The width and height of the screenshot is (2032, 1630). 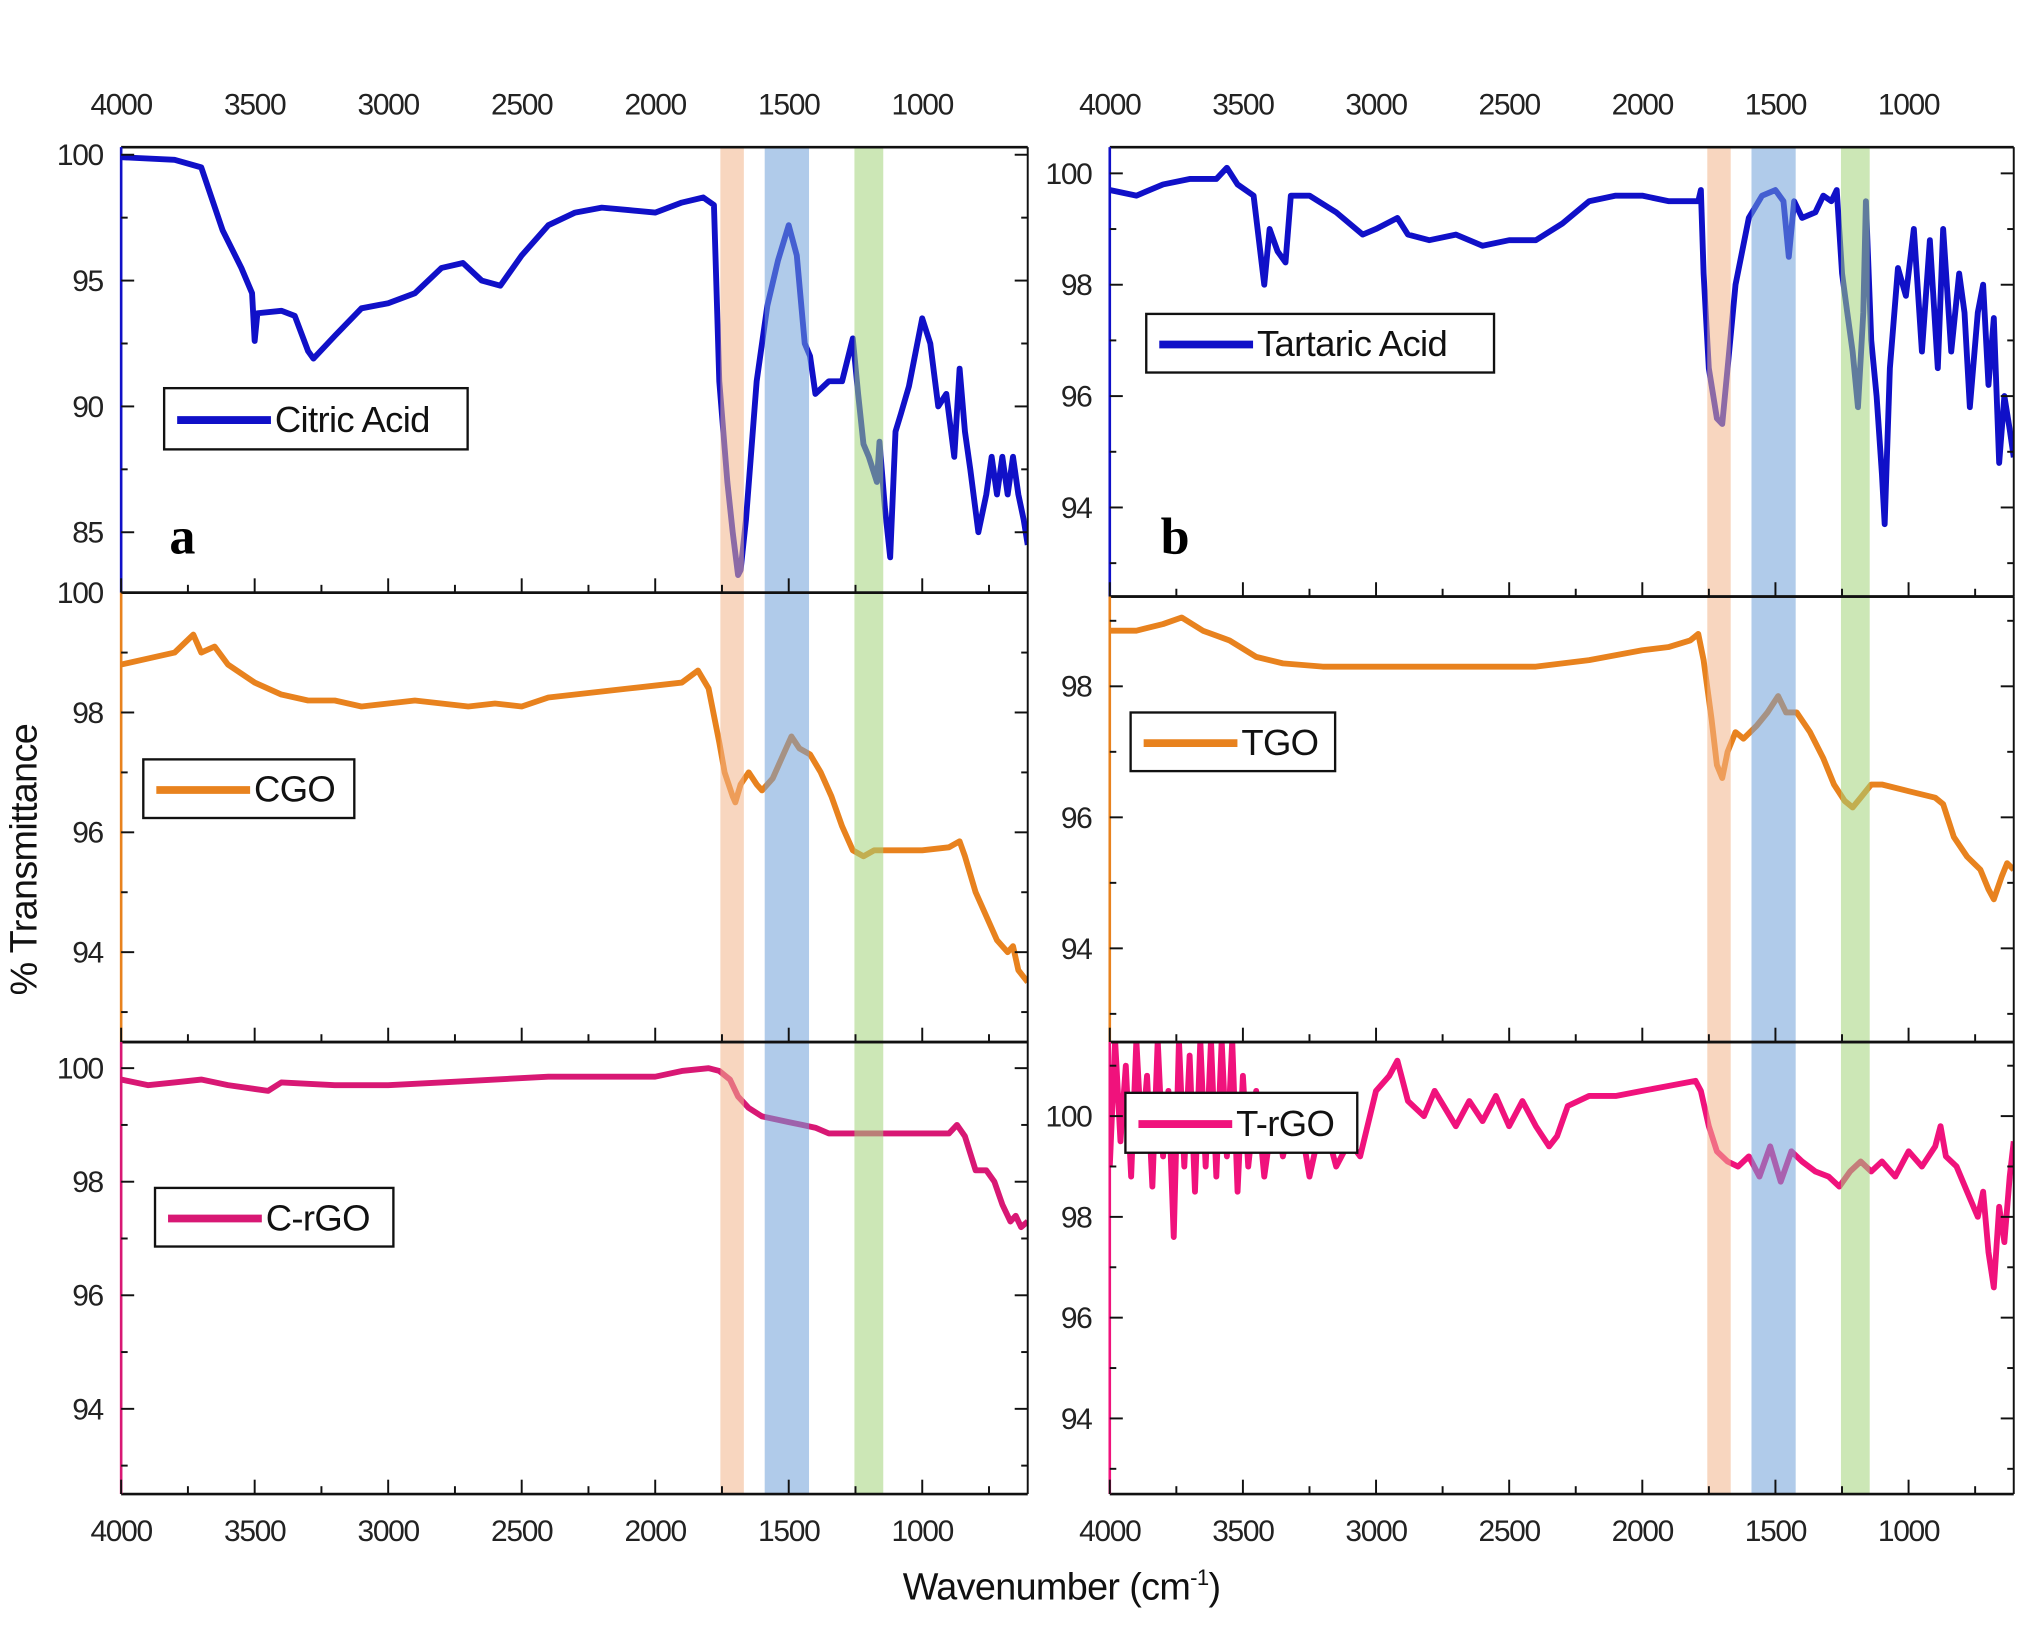 What do you see at coordinates (1719, 372) in the screenshot?
I see `band-0-top-right` at bounding box center [1719, 372].